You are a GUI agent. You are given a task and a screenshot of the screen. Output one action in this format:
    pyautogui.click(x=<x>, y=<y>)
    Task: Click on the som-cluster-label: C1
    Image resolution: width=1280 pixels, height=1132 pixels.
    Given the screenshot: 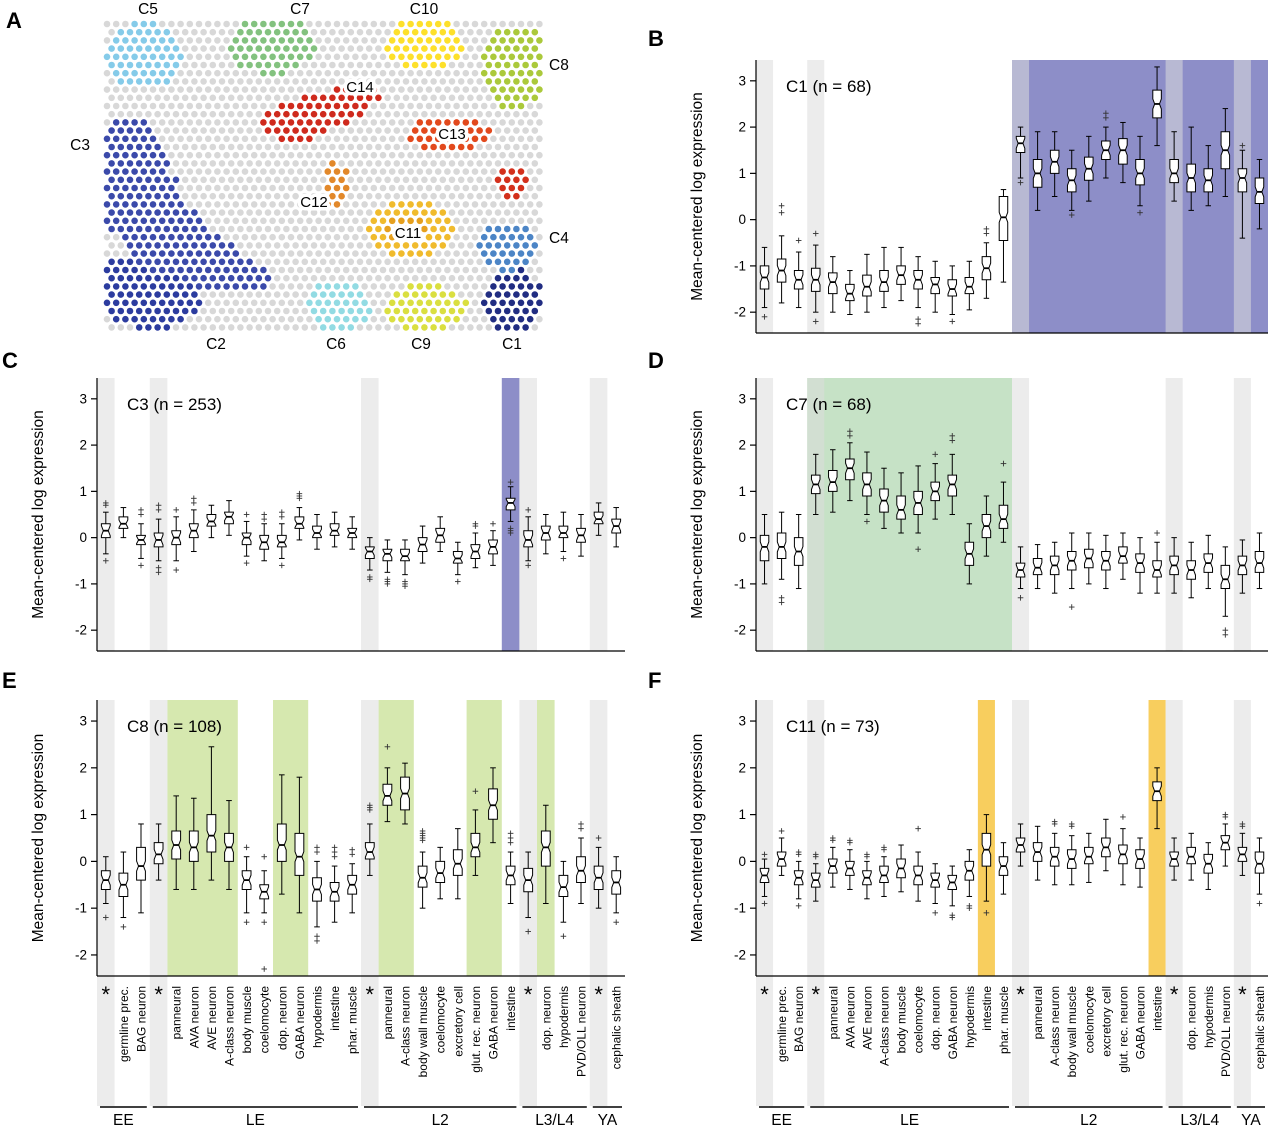 What is the action you would take?
    pyautogui.click(x=512, y=344)
    